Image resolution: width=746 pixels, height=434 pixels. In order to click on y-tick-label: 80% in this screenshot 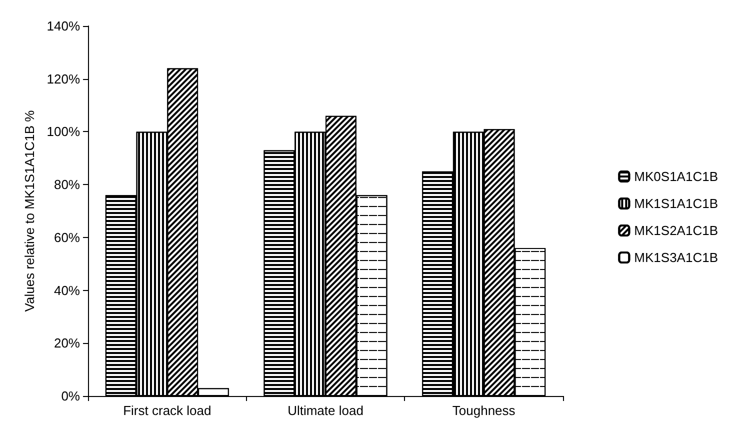, I will do `click(67, 184)`.